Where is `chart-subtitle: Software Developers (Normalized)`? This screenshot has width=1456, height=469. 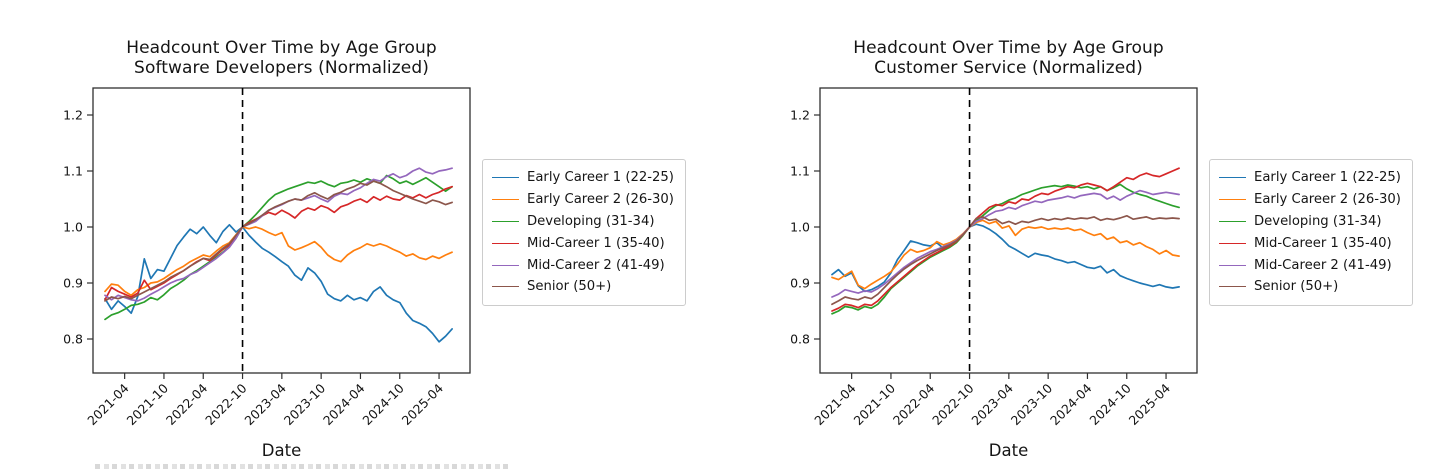 chart-subtitle: Software Developers (Normalized) is located at coordinates (281, 68).